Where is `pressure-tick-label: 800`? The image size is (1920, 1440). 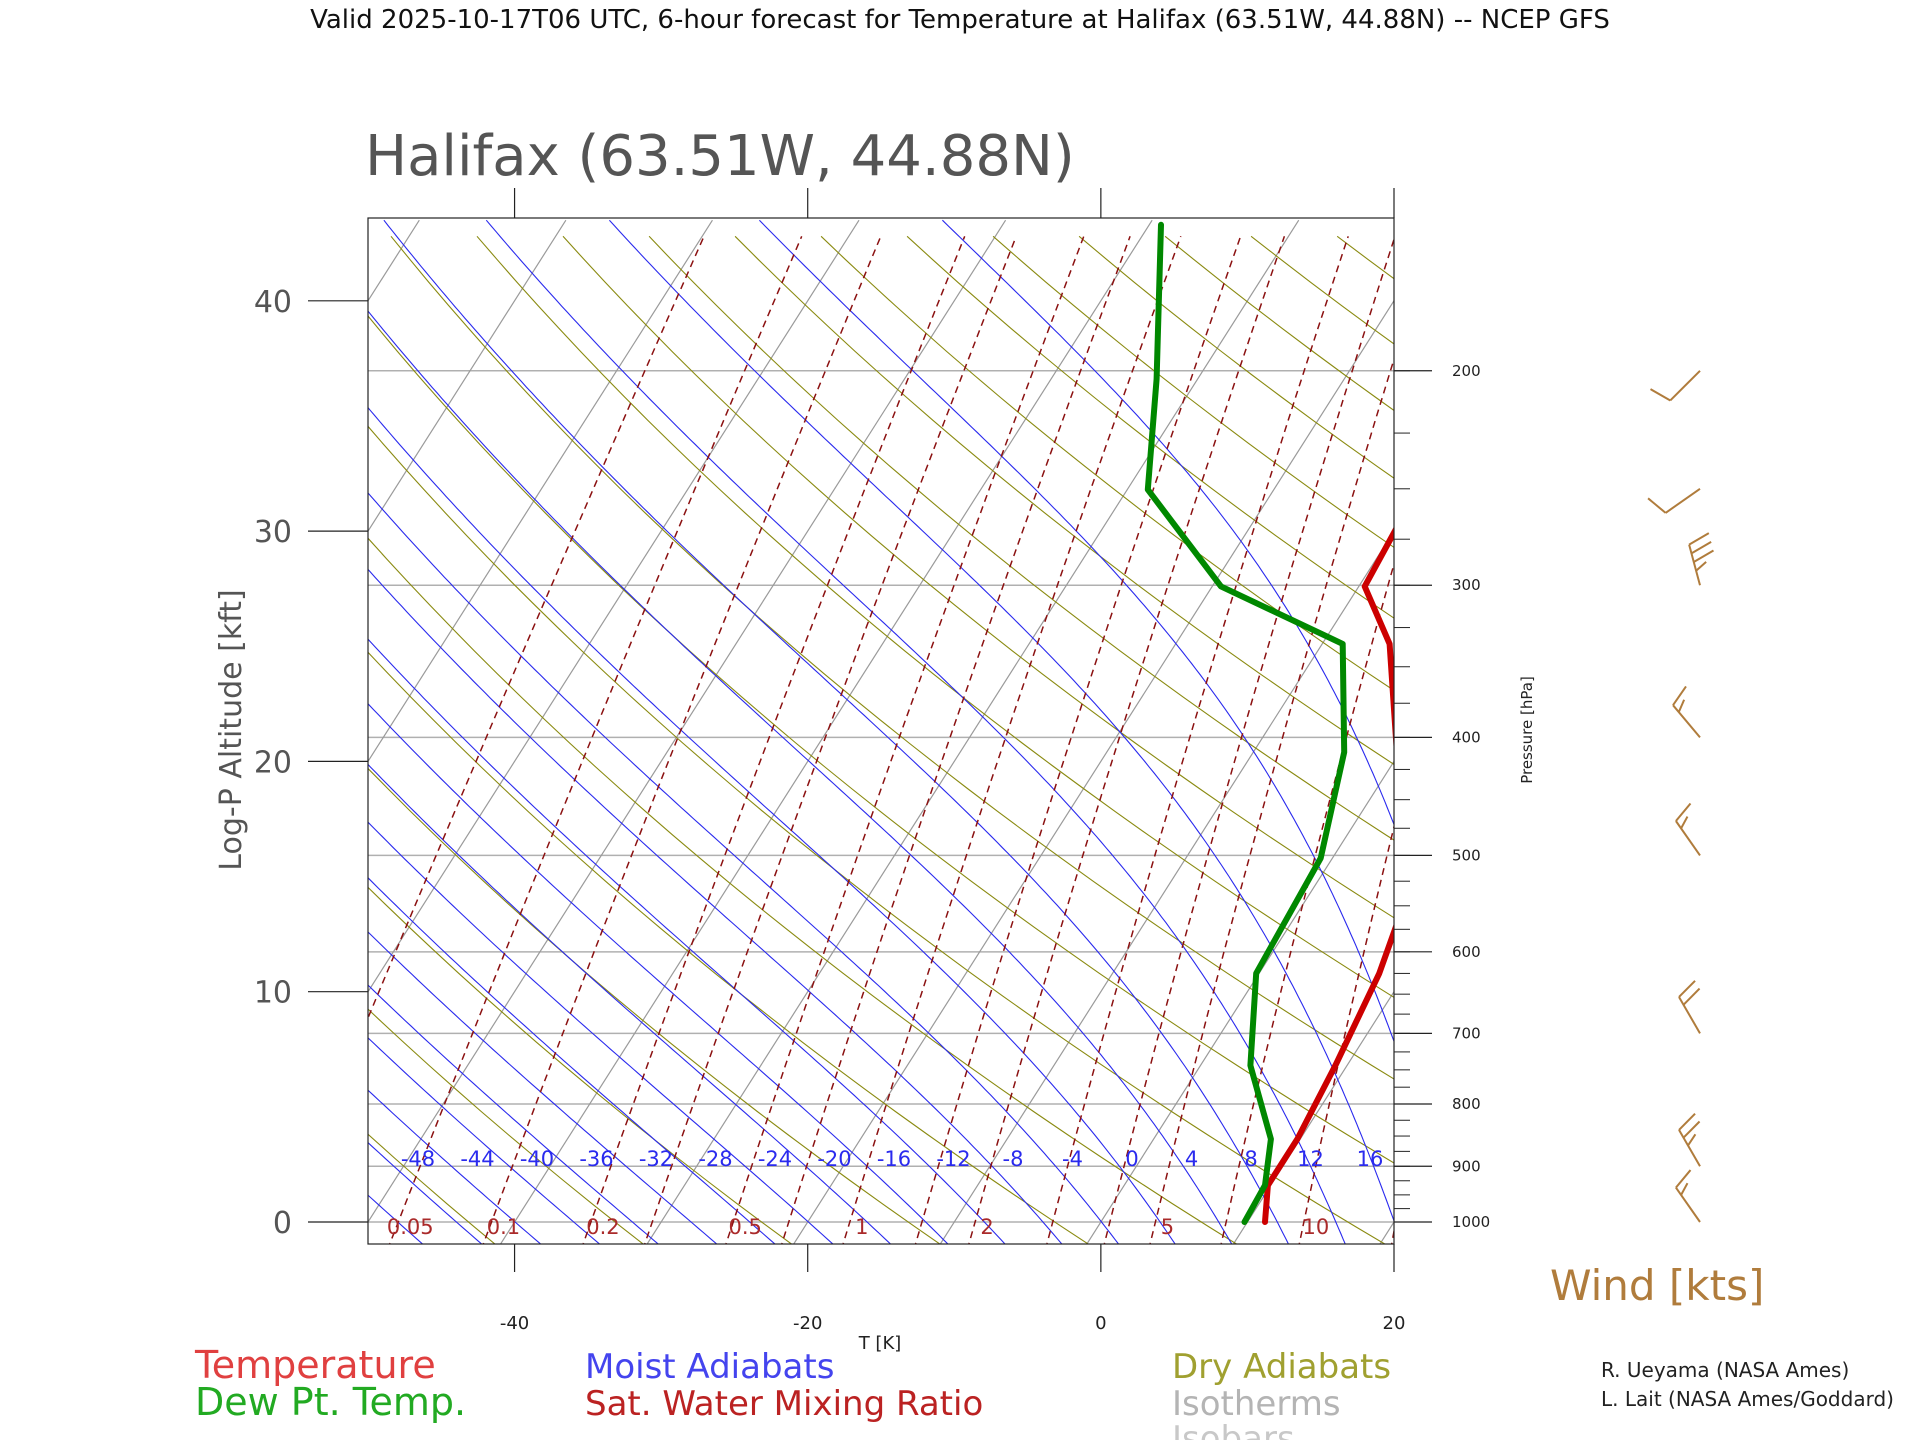
pressure-tick-label: 800 is located at coordinates (1466, 1104).